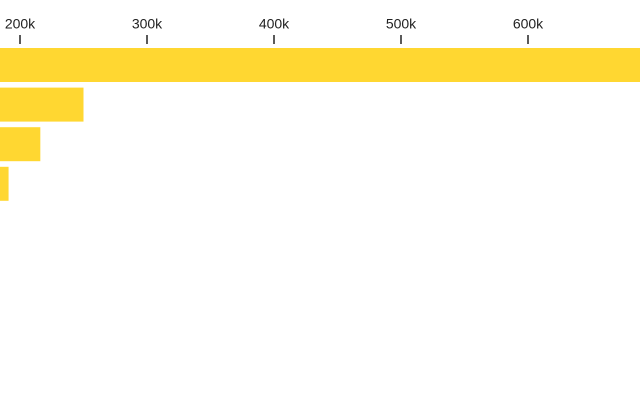 Image resolution: width=640 pixels, height=400 pixels. Describe the element at coordinates (147, 24) in the screenshot. I see `x-tick-label: 300k` at that location.